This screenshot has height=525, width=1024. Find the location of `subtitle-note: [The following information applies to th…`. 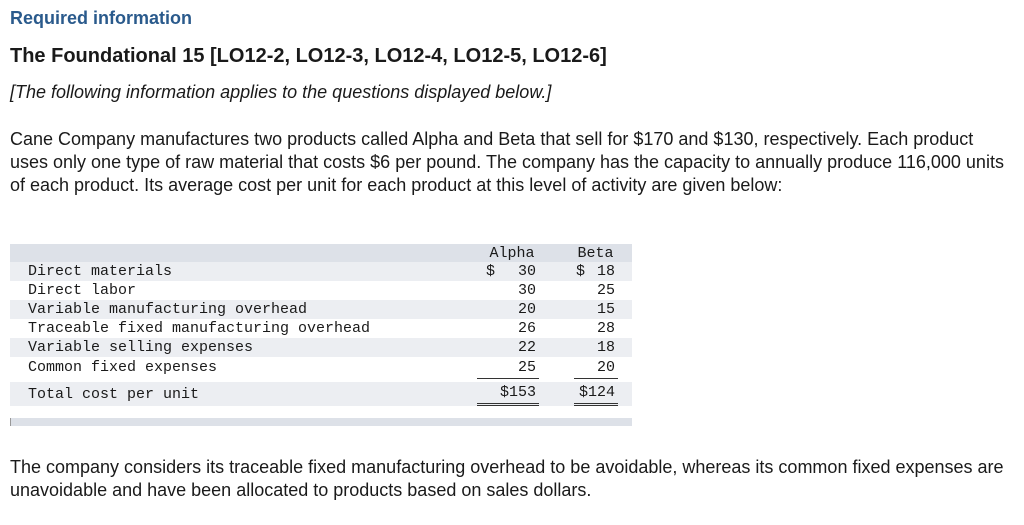

subtitle-note: [The following information applies to th… is located at coordinates (281, 92).